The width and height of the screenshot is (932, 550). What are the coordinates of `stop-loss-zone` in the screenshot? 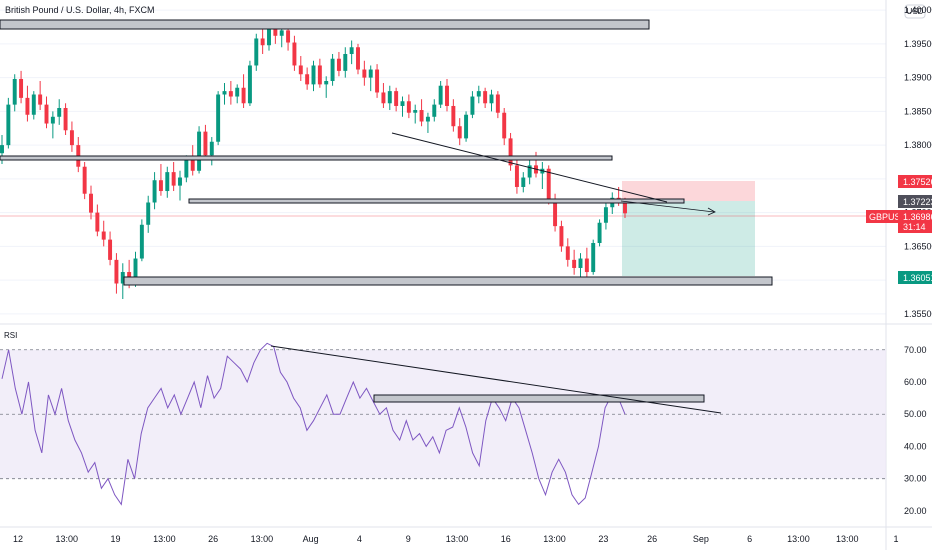 It's located at (688, 191).